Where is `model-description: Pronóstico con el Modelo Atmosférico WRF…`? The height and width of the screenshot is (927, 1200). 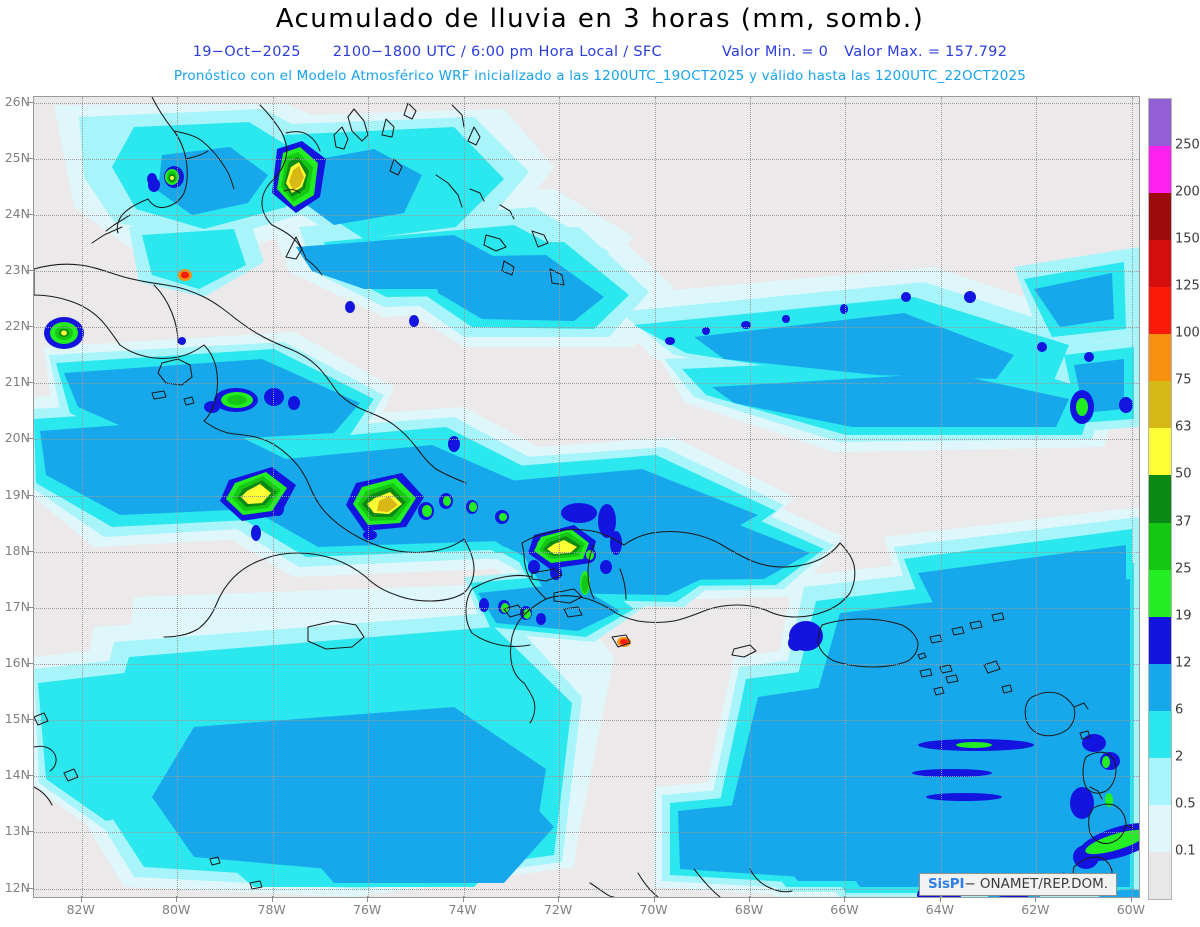
model-description: Pronóstico con el Modelo Atmosférico WRF… is located at coordinates (600, 76).